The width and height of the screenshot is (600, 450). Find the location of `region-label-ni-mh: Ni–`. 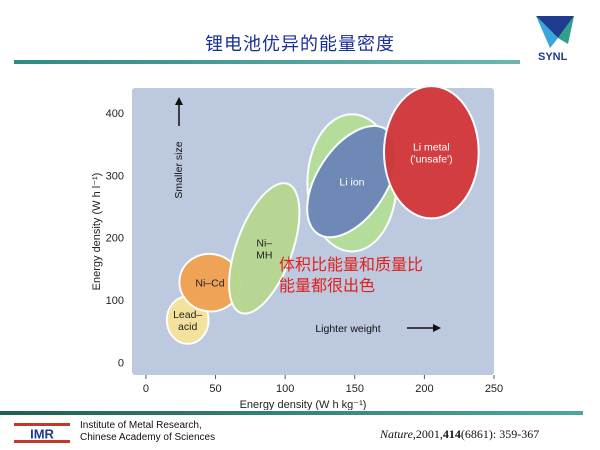

region-label-ni-mh: Ni– is located at coordinates (264, 243).